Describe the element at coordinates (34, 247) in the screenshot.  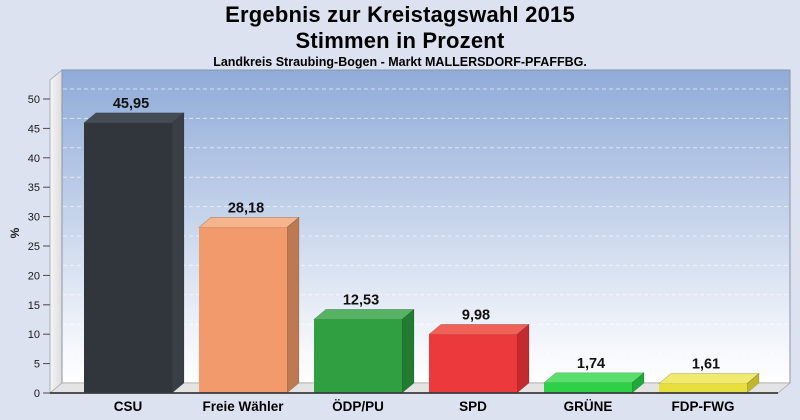
I see `y-tick-label: 25` at that location.